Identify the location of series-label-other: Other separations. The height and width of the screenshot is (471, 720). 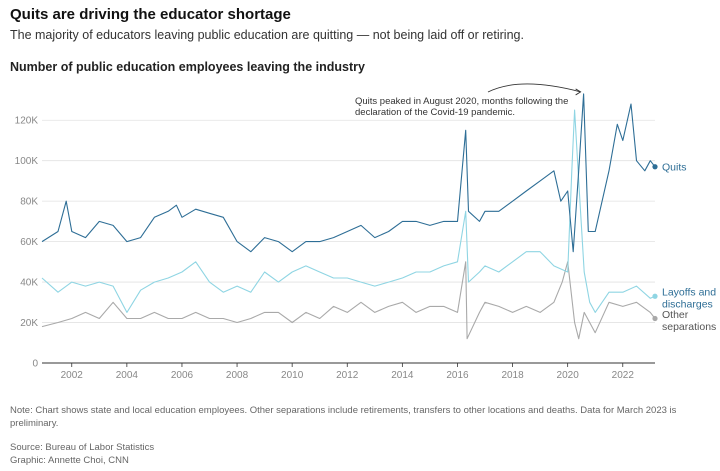
(689, 321).